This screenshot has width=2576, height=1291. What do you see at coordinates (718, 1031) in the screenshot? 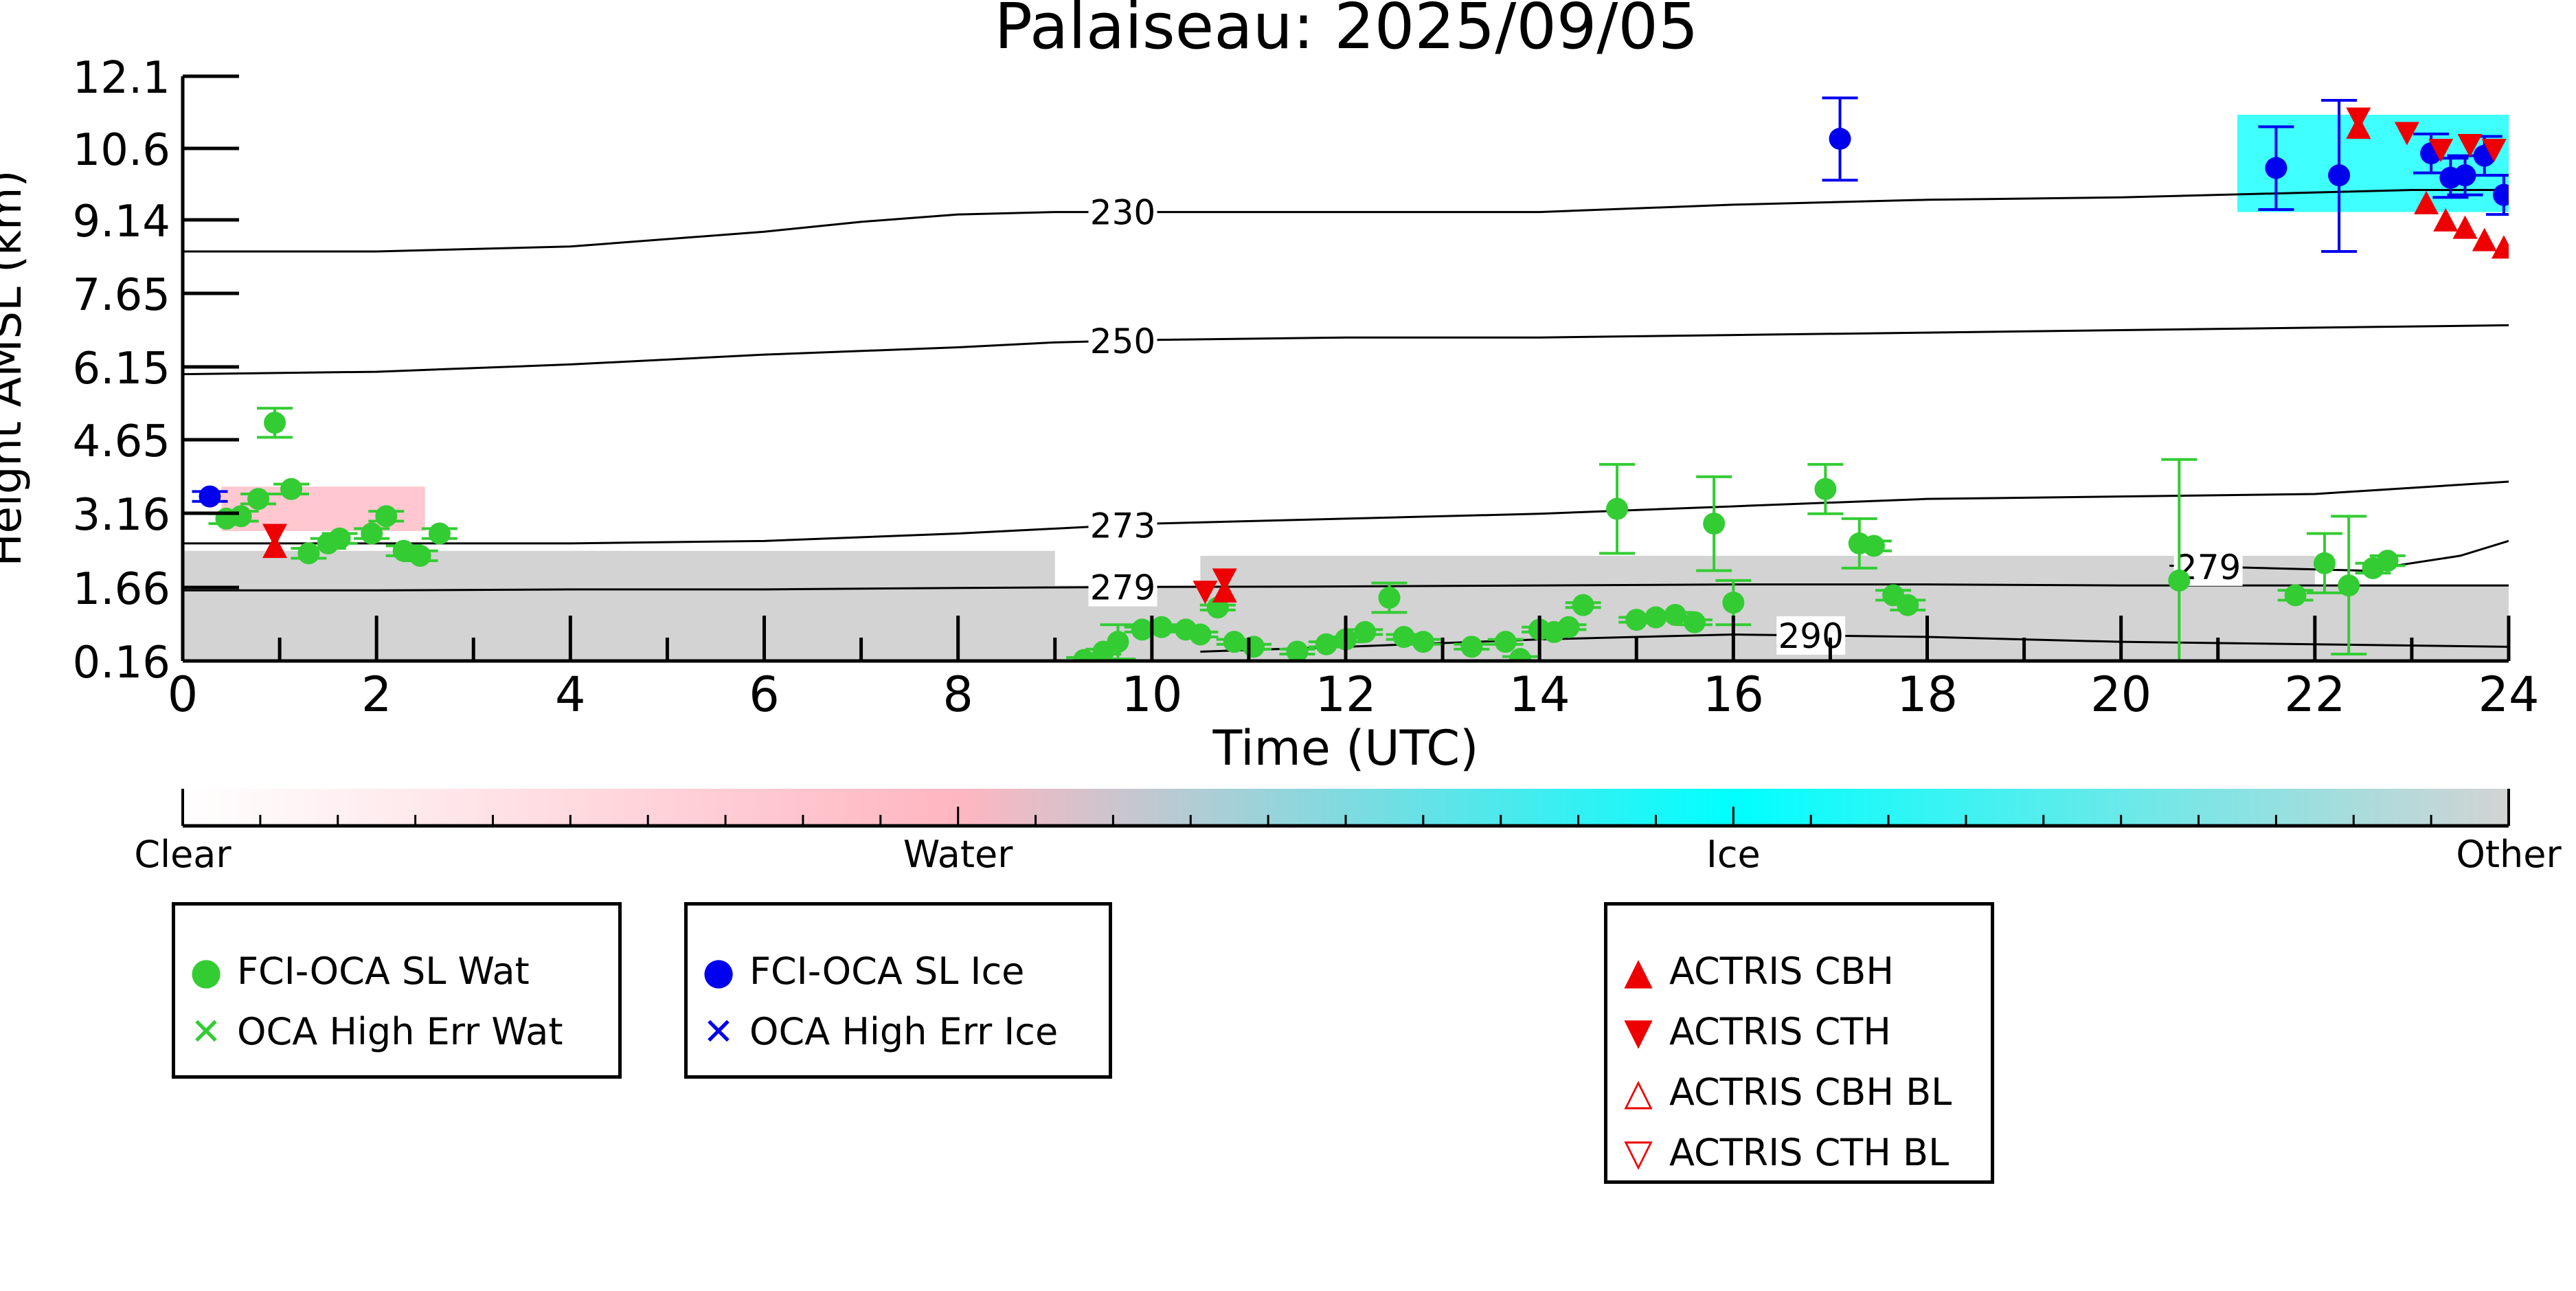
I see `blue-x-icon: ✕` at bounding box center [718, 1031].